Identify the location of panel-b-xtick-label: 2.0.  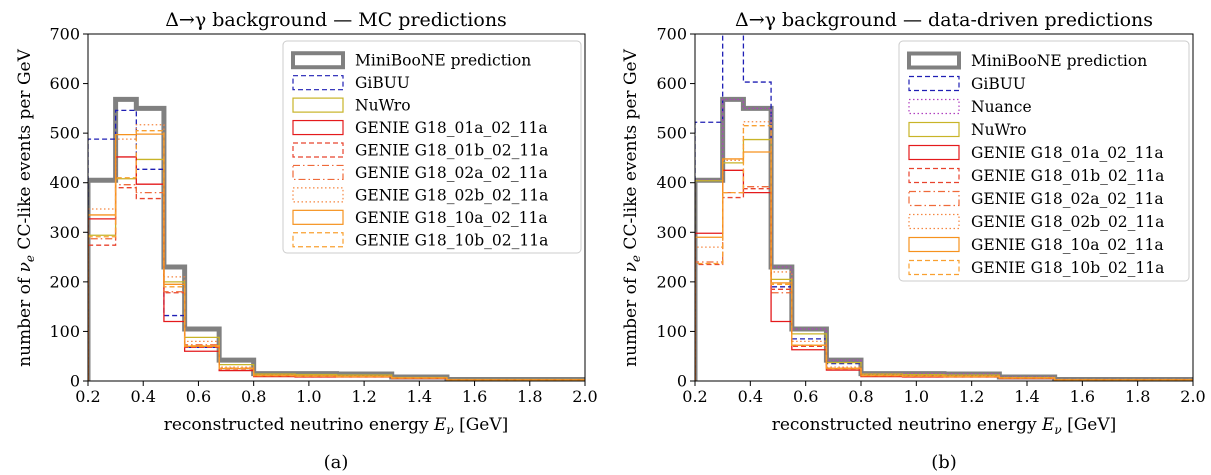
(1192, 396).